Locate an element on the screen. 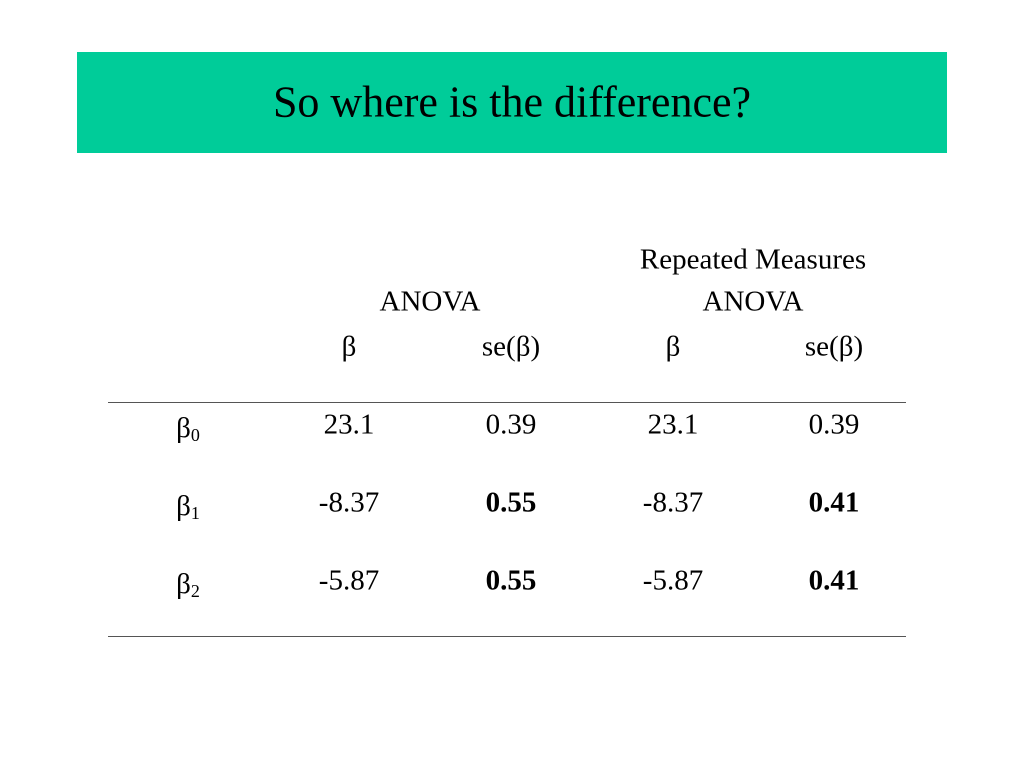 The width and height of the screenshot is (1024, 768). row-label-subscript: 1 is located at coordinates (195, 513).